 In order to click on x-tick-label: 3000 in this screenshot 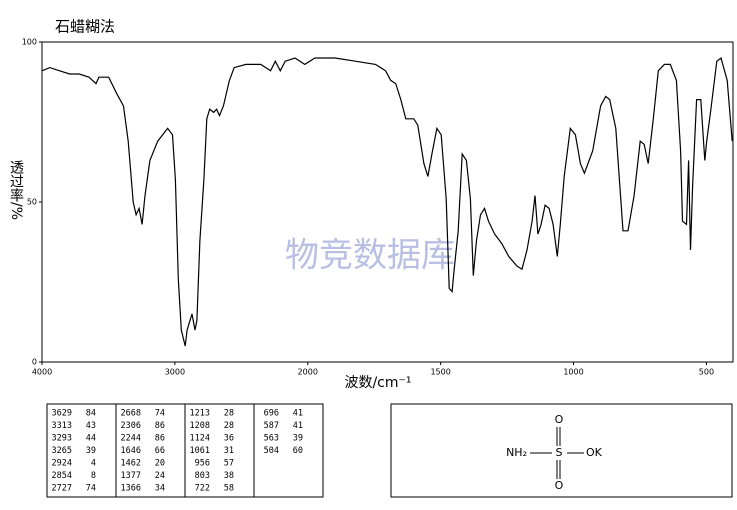, I will do `click(175, 372)`.